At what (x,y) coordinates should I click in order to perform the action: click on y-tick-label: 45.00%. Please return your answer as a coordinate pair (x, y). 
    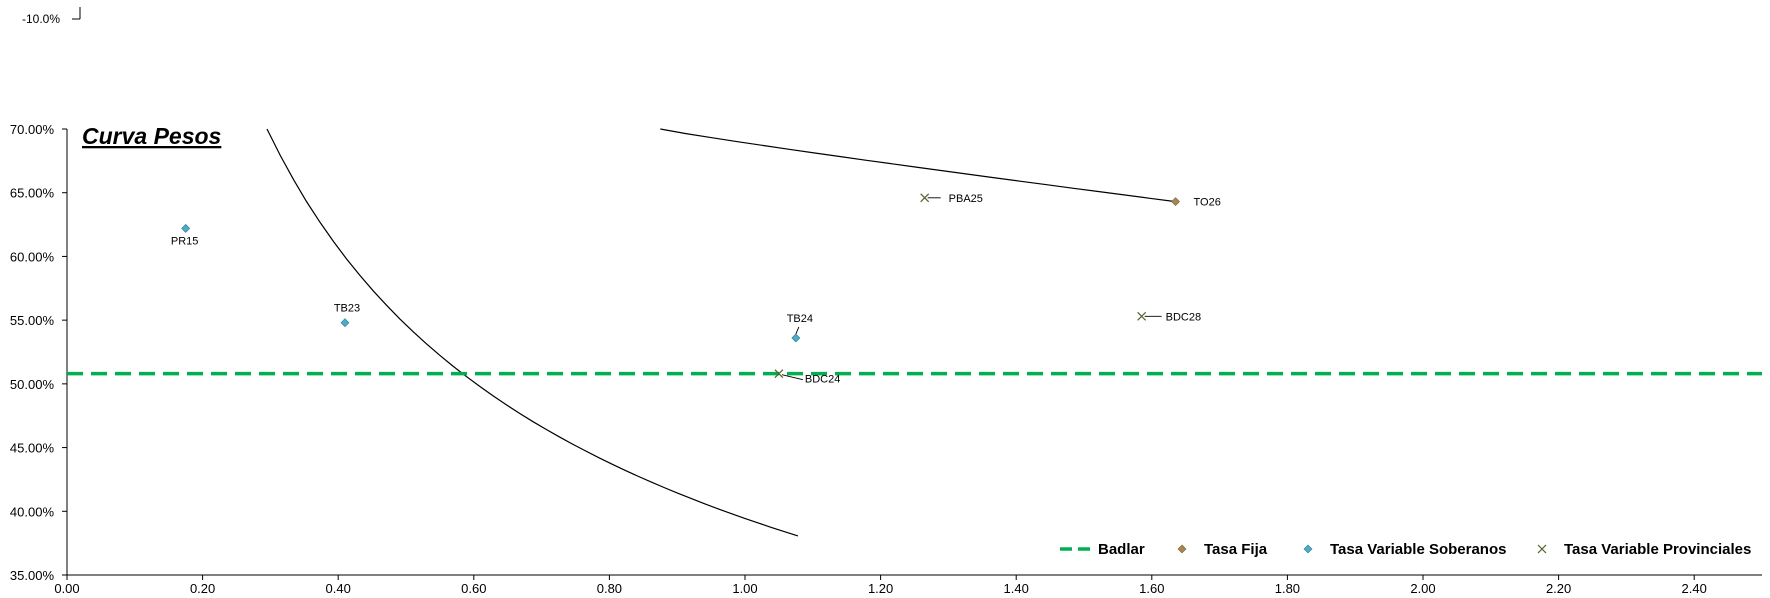
    Looking at the image, I should click on (32, 448).